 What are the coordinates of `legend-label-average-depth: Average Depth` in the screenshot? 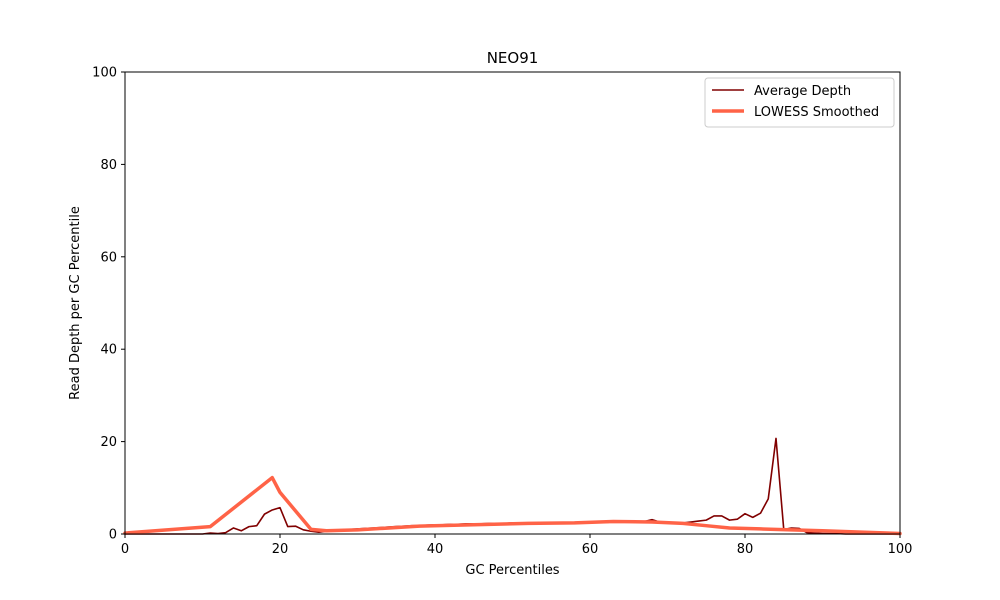 It's located at (802, 91).